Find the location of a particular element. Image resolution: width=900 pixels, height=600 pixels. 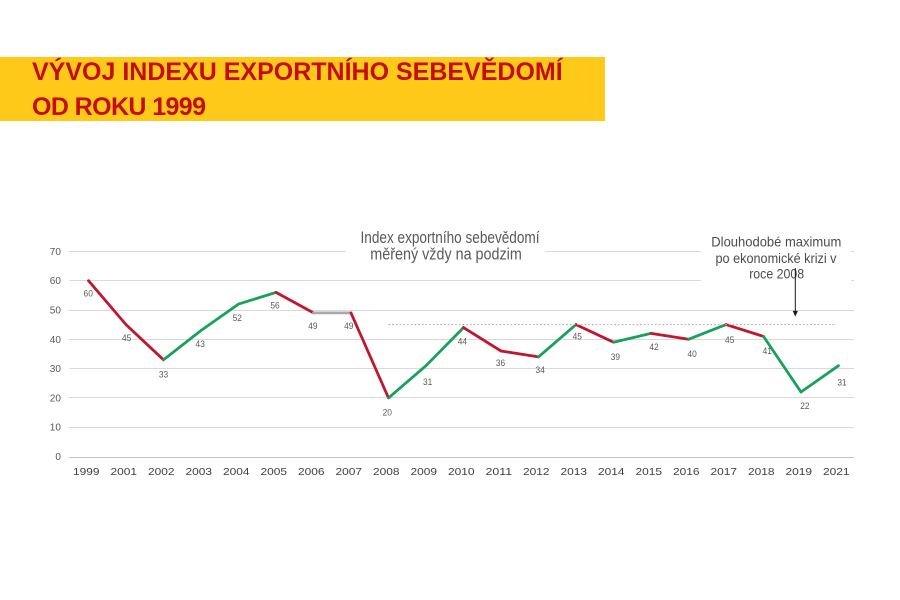

svg-text: 2019 is located at coordinates (799, 472).